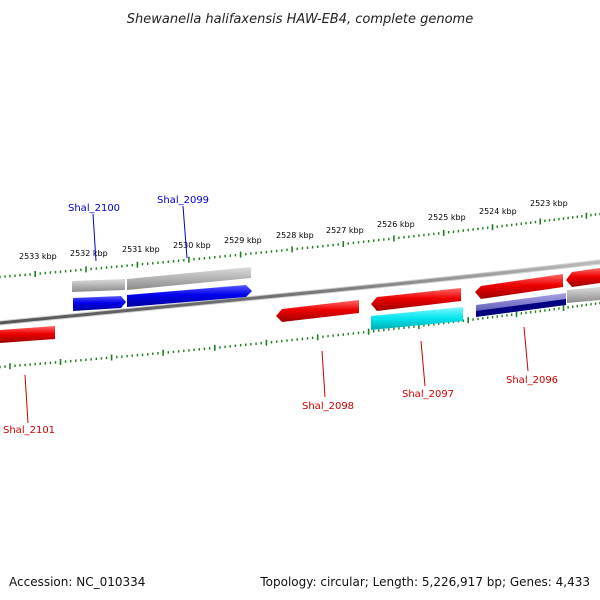 This screenshot has height=600, width=600. I want to click on gene-label-shal-2101: Shal_2101, so click(29, 430).